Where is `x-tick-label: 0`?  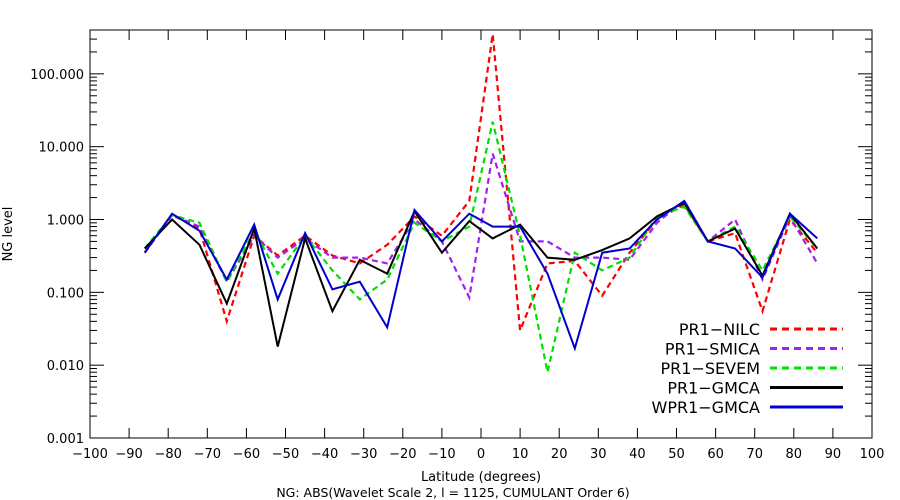
x-tick-label: 0 is located at coordinates (481, 454).